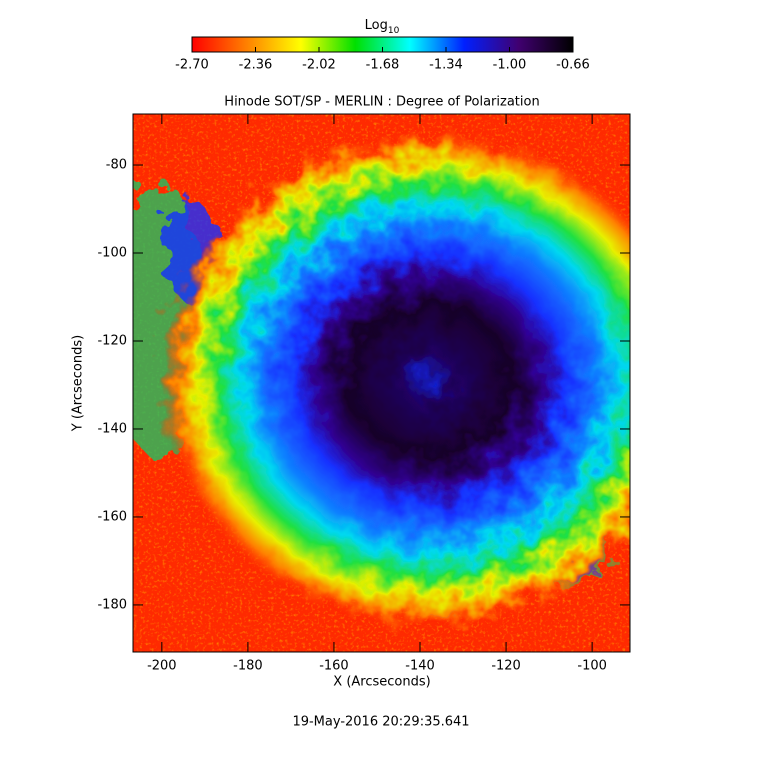 The height and width of the screenshot is (768, 764). I want to click on timestamp: 19-May-2016 20:29:35.641, so click(380, 722).